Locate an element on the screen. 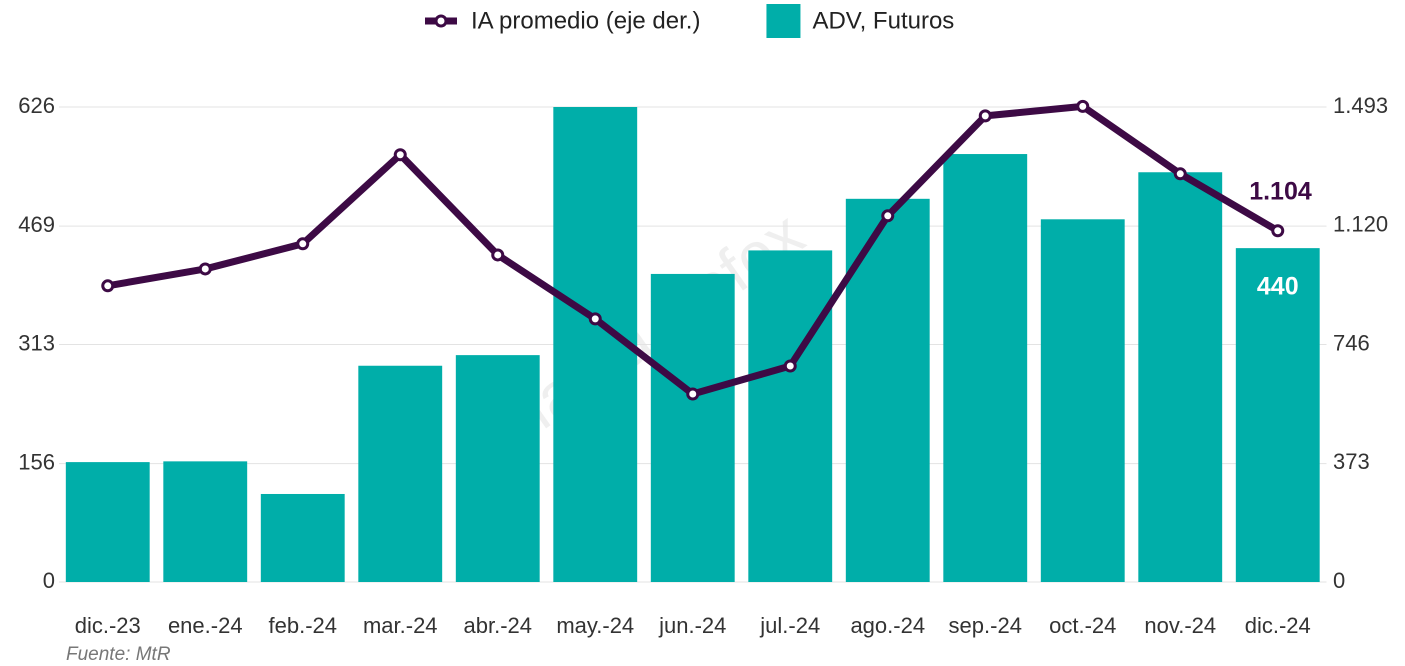  x-tick-label: oct.-24 is located at coordinates (1082, 625).